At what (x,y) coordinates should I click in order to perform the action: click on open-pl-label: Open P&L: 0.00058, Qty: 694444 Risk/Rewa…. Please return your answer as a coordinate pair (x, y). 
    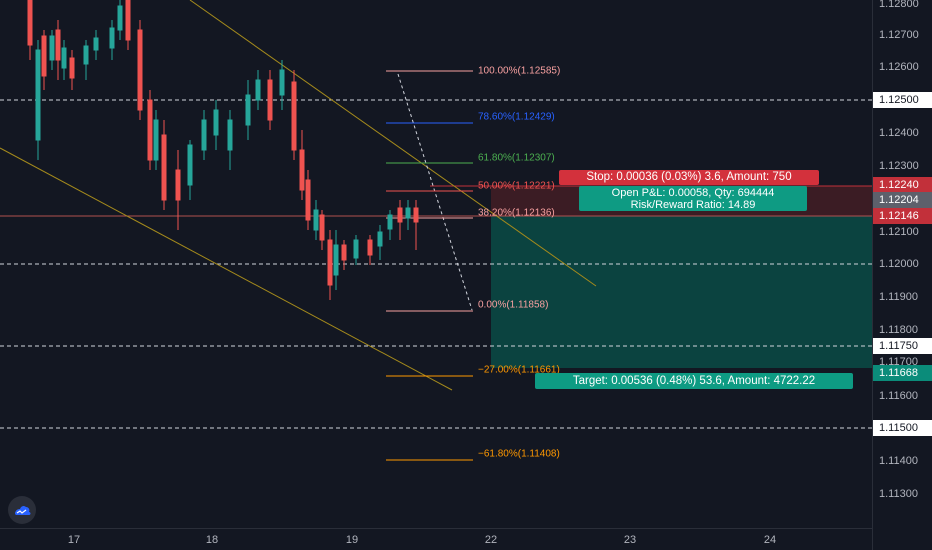
    Looking at the image, I should click on (693, 198).